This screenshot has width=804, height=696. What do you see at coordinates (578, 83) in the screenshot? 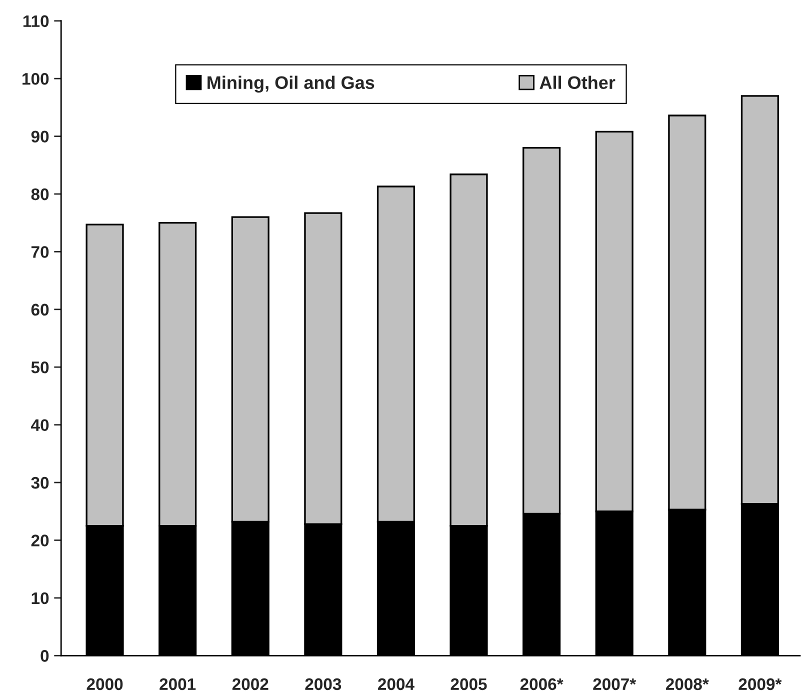
I see `legend-label: All Other` at bounding box center [578, 83].